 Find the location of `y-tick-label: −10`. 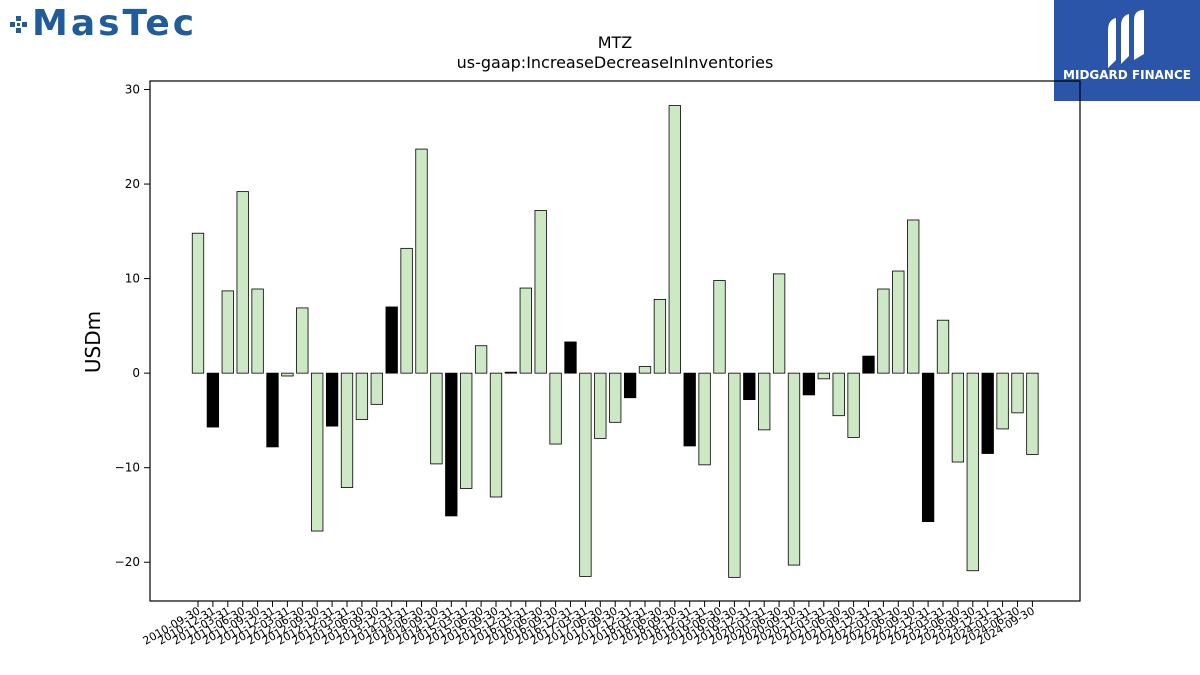

y-tick-label: −10 is located at coordinates (127, 468).